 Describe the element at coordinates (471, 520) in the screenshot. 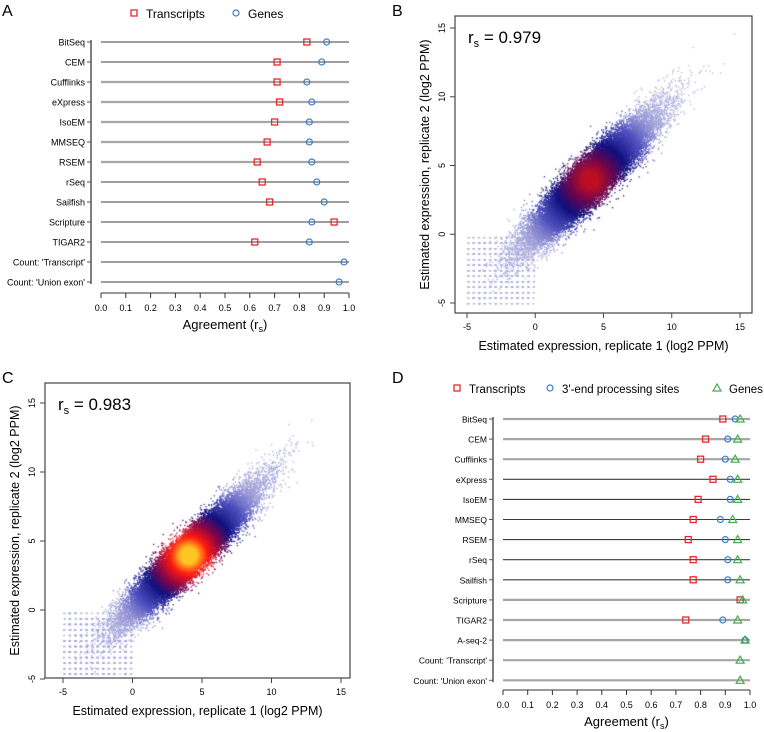

I see `category-label: MMSEQ` at that location.